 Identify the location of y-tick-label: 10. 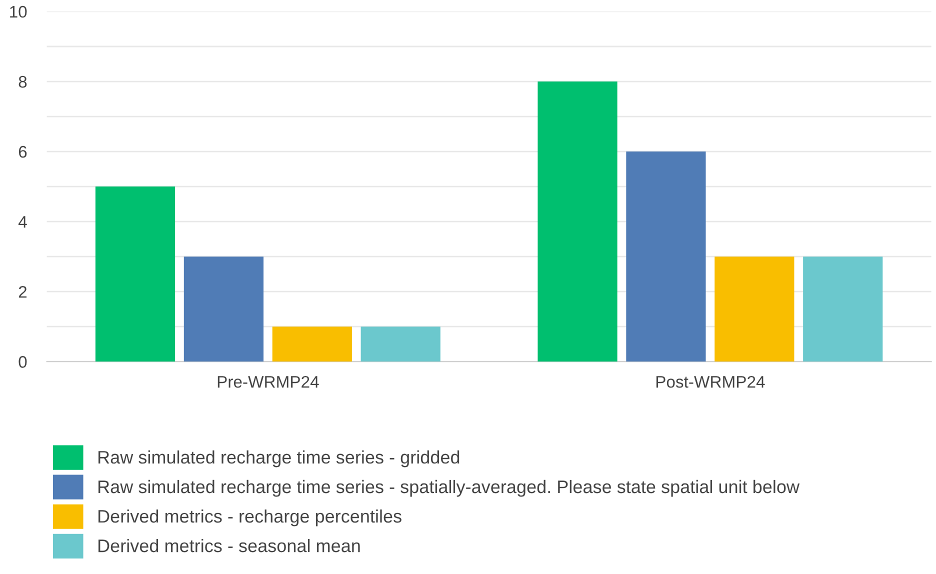
(18, 12).